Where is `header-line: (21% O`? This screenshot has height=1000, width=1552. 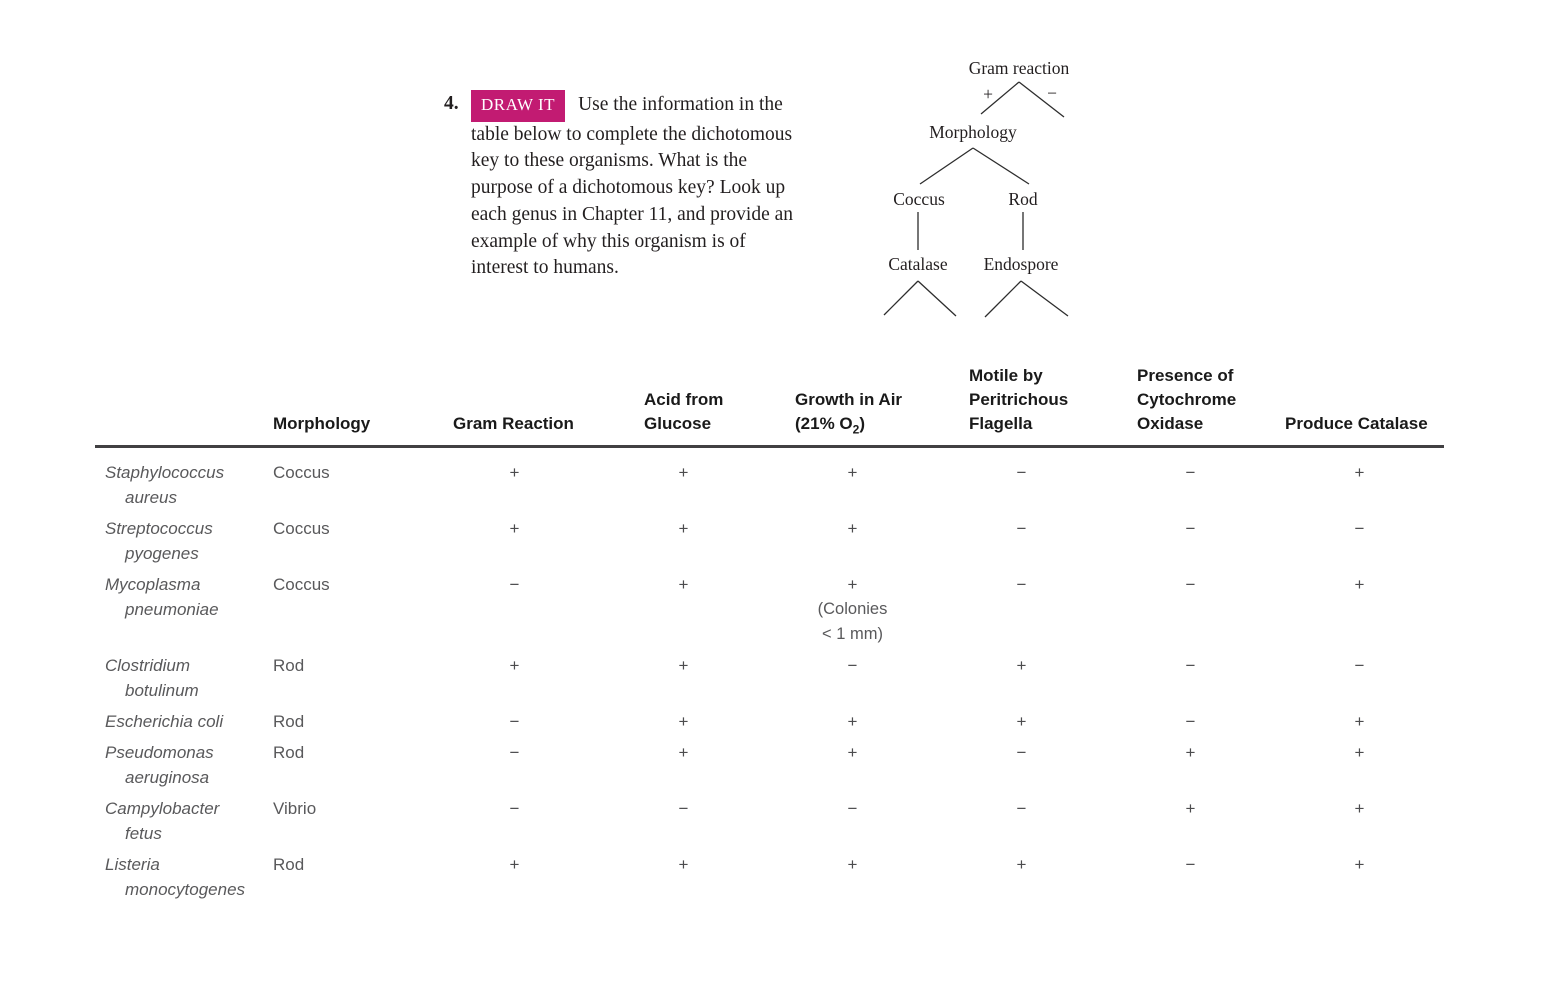
header-line: (21% O is located at coordinates (824, 423).